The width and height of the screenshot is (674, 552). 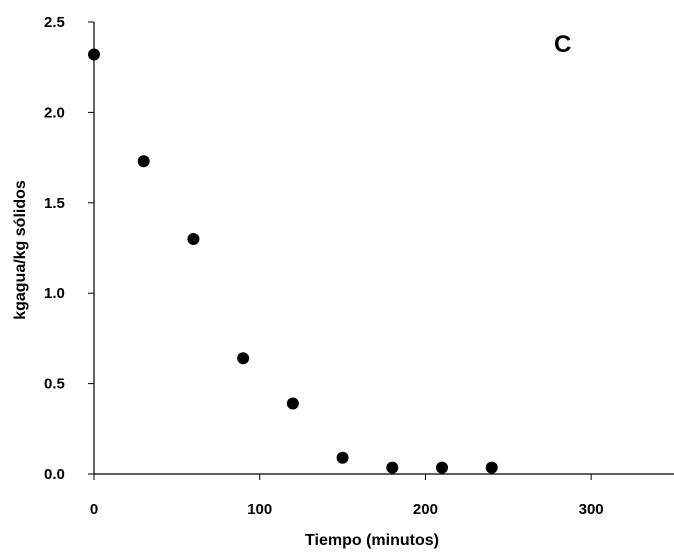 I want to click on y-tick-label: 1.5, so click(x=54, y=203).